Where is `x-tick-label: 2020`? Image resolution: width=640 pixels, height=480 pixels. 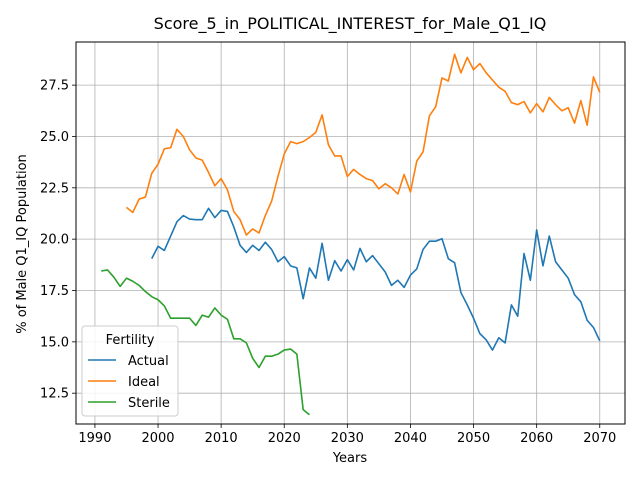 x-tick-label: 2020 is located at coordinates (284, 438).